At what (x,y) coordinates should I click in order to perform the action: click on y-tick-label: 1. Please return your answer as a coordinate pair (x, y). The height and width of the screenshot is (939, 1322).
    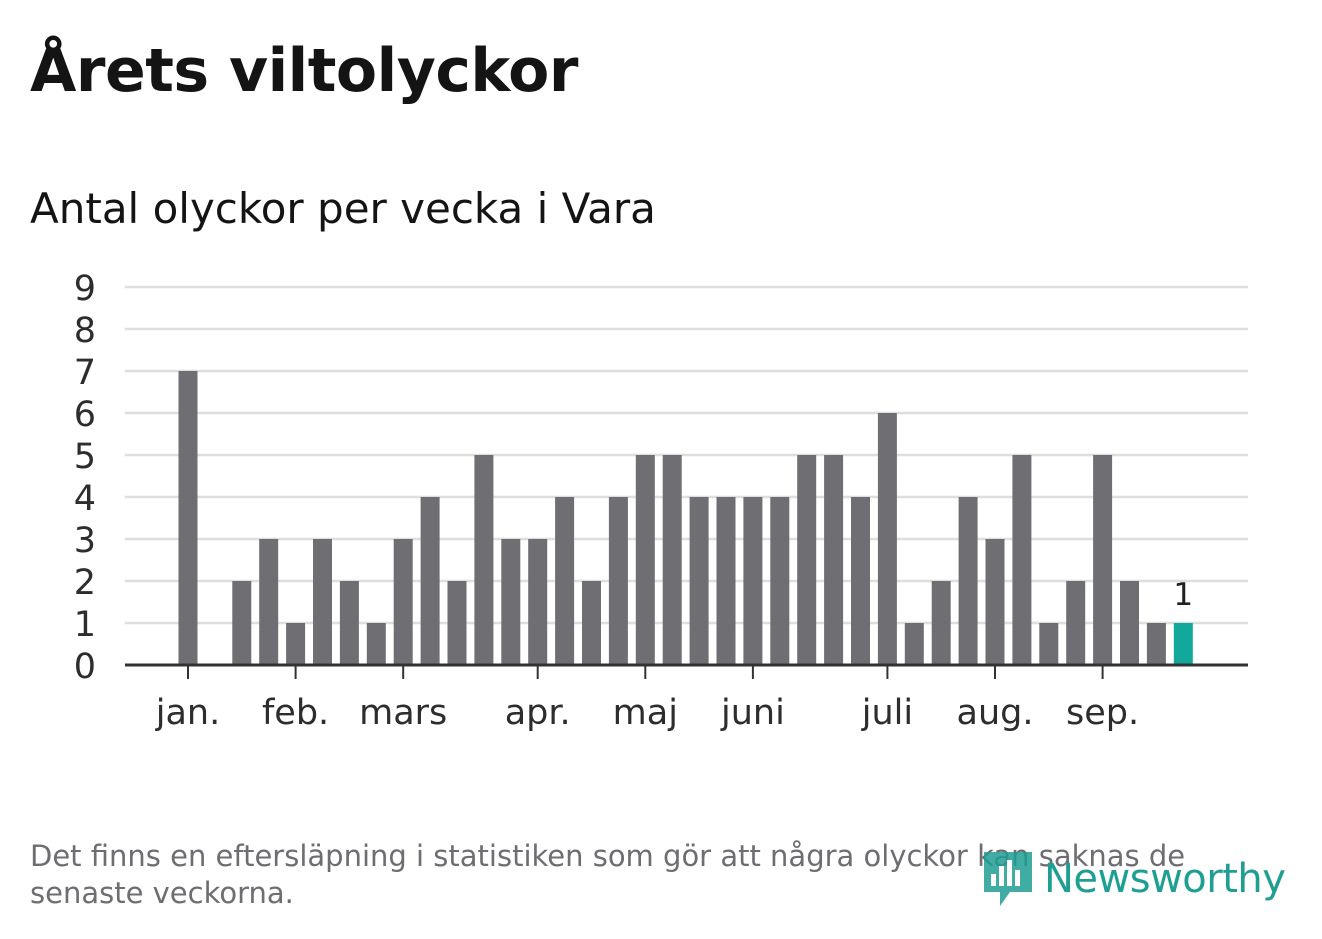
    Looking at the image, I should click on (85, 625).